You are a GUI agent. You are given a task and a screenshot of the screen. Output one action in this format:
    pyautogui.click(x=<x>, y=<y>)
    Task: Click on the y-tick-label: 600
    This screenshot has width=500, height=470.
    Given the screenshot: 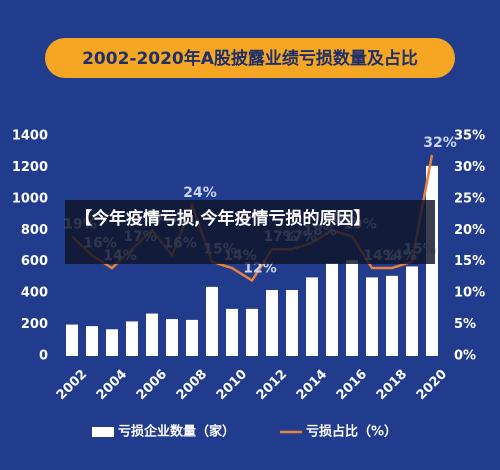 What is the action you would take?
    pyautogui.click(x=34, y=261)
    